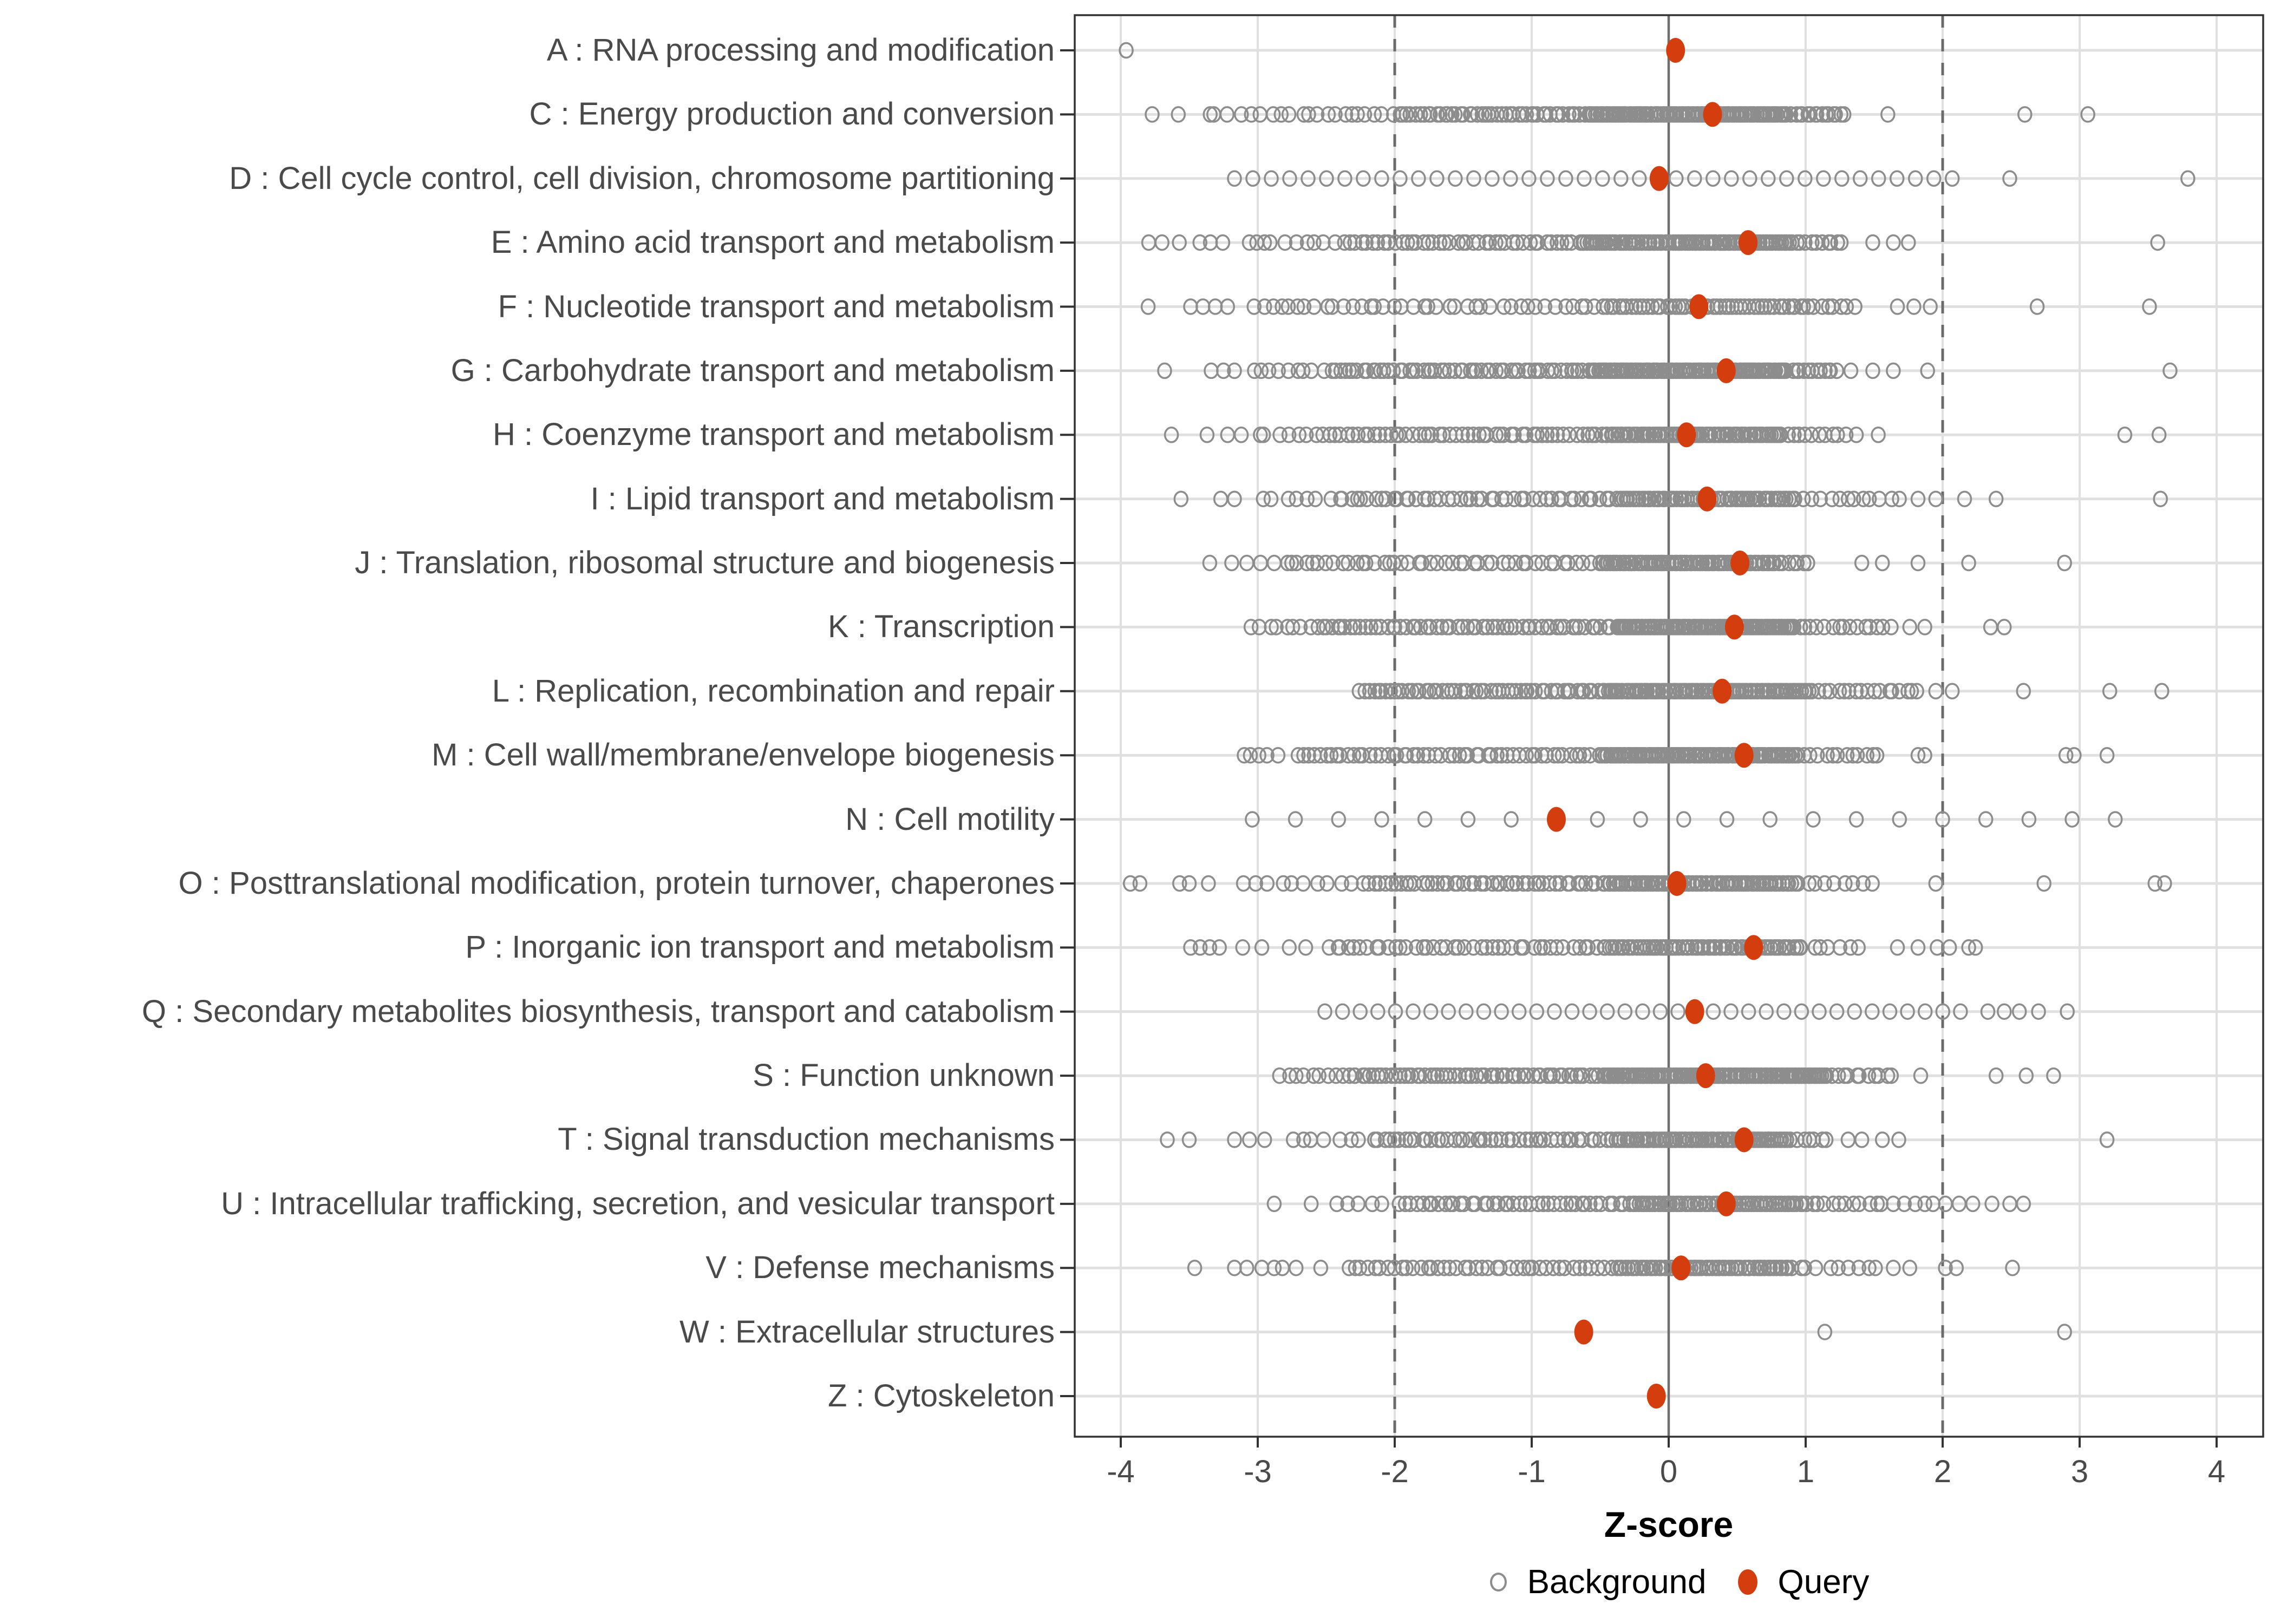 The image size is (2274, 1624). What do you see at coordinates (2216, 1472) in the screenshot?
I see `x-axis-tick-label: 4` at bounding box center [2216, 1472].